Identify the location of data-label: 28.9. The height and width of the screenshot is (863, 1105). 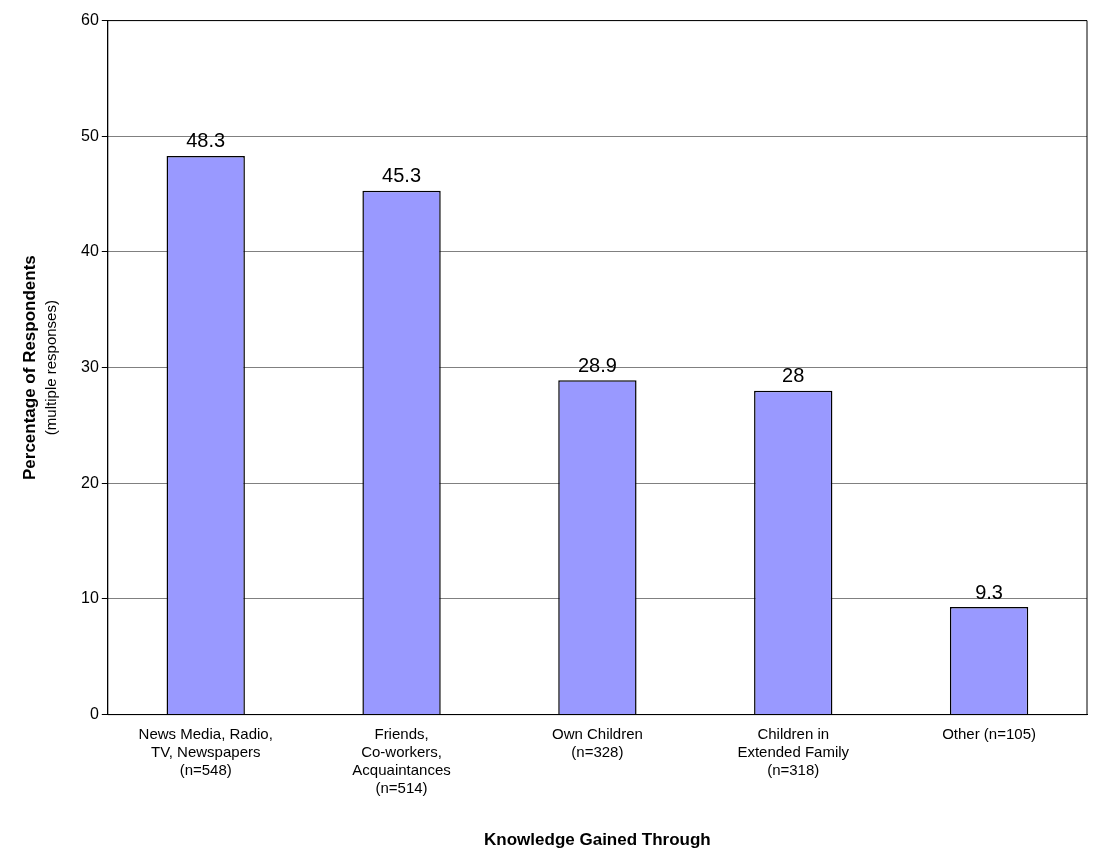
(597, 364).